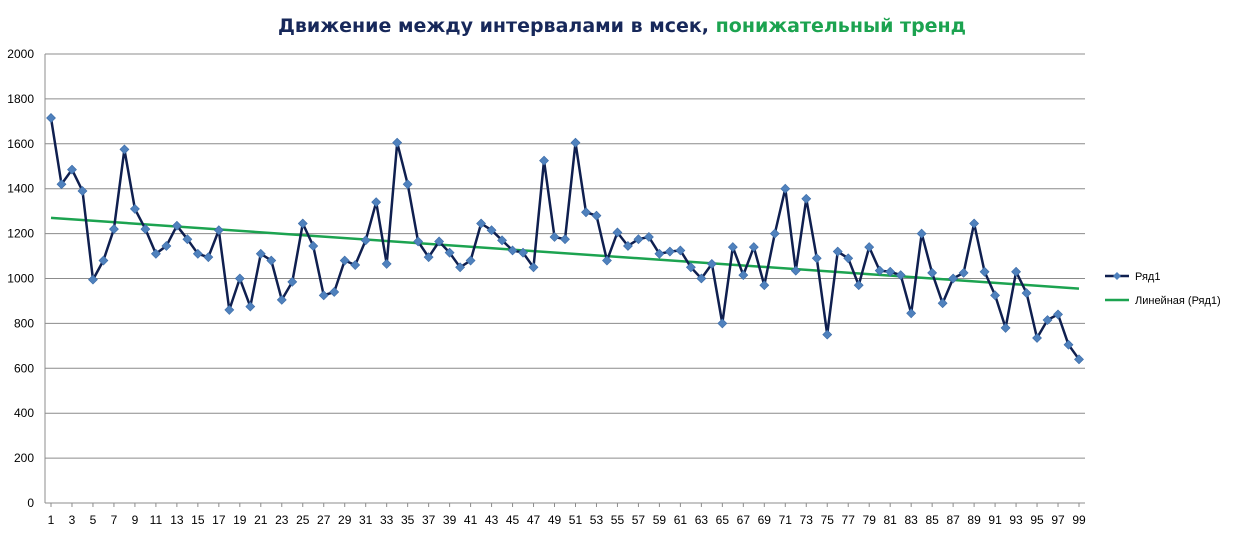 The width and height of the screenshot is (1237, 535). I want to click on legend-series-label: Ряд1, so click(1147, 277).